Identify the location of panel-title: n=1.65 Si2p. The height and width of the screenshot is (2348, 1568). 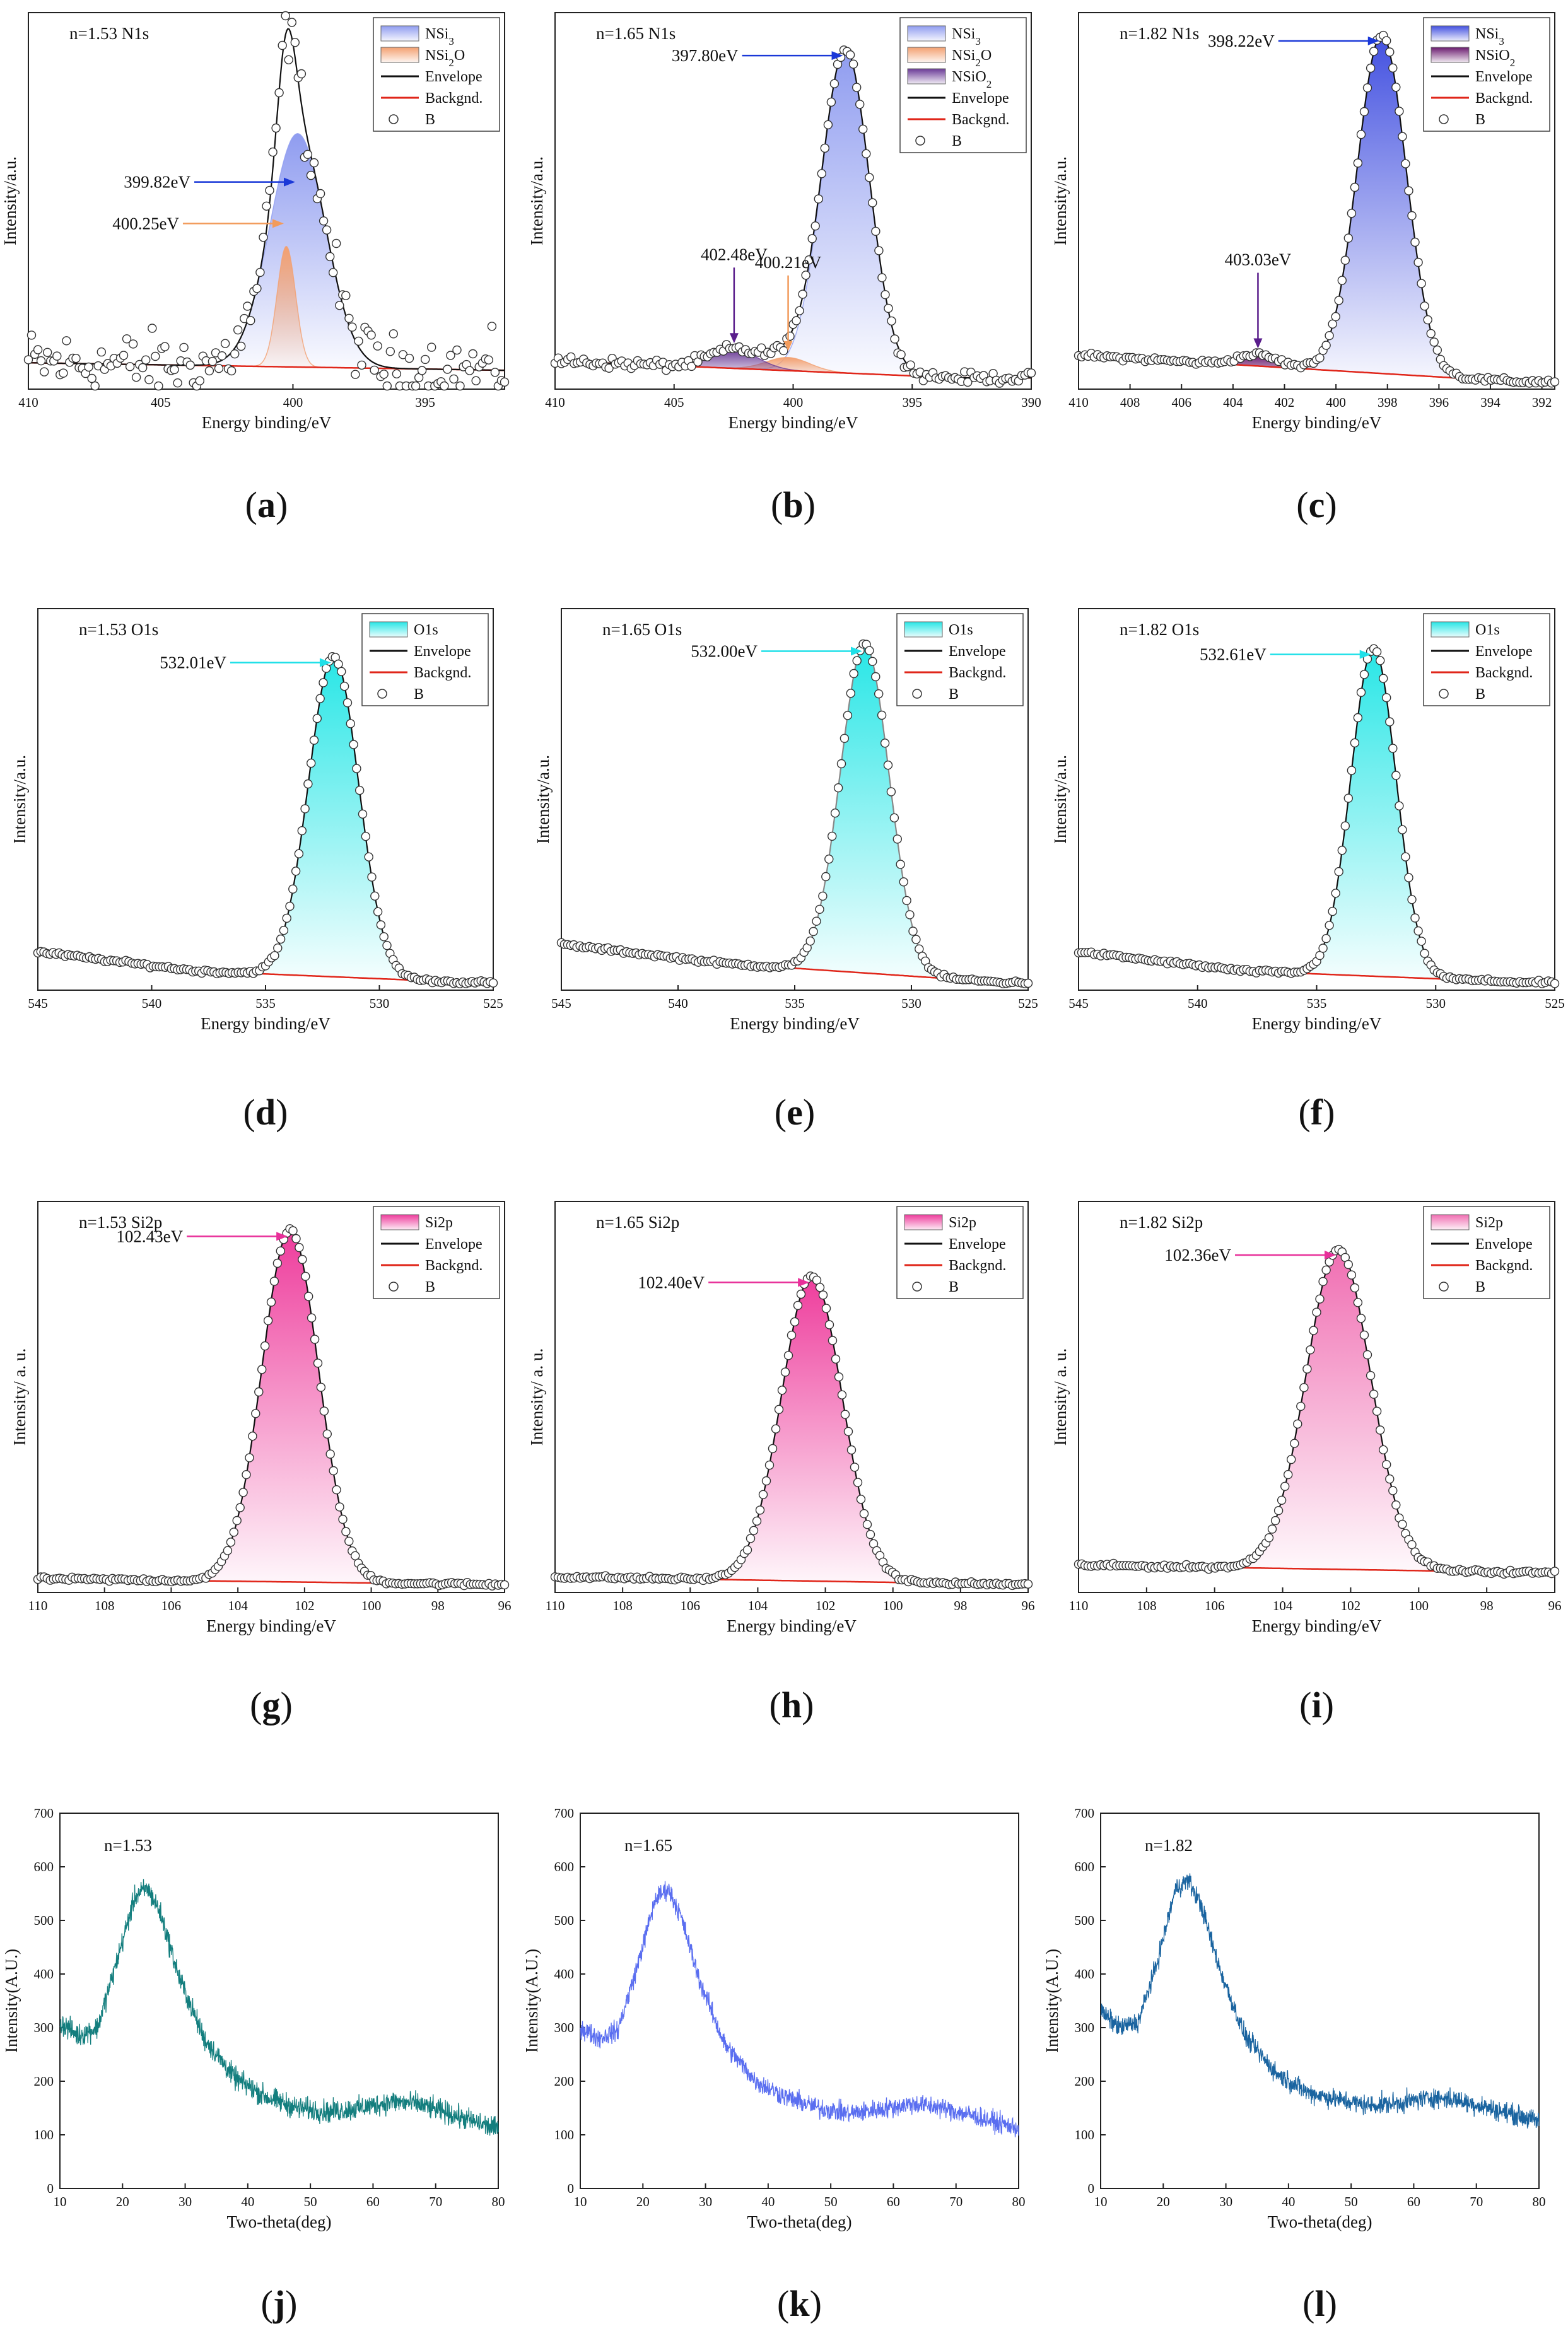
(638, 1222).